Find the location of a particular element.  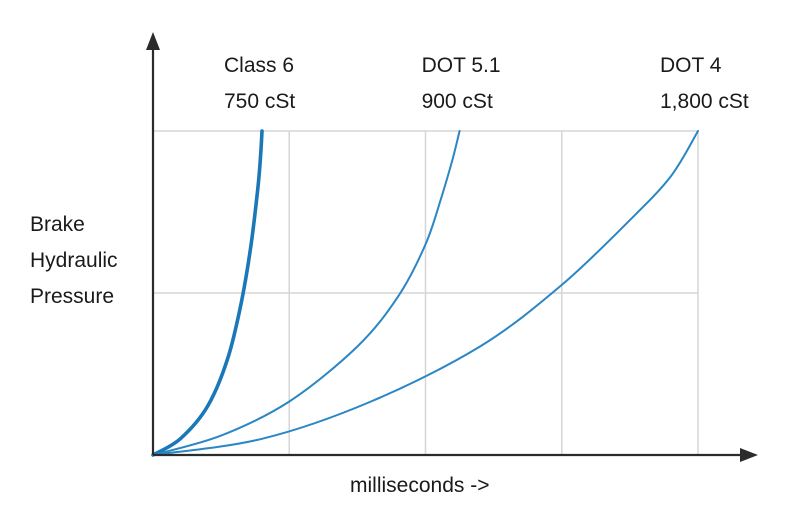

series-sublabel-class-6: 750 cSt is located at coordinates (259, 101).